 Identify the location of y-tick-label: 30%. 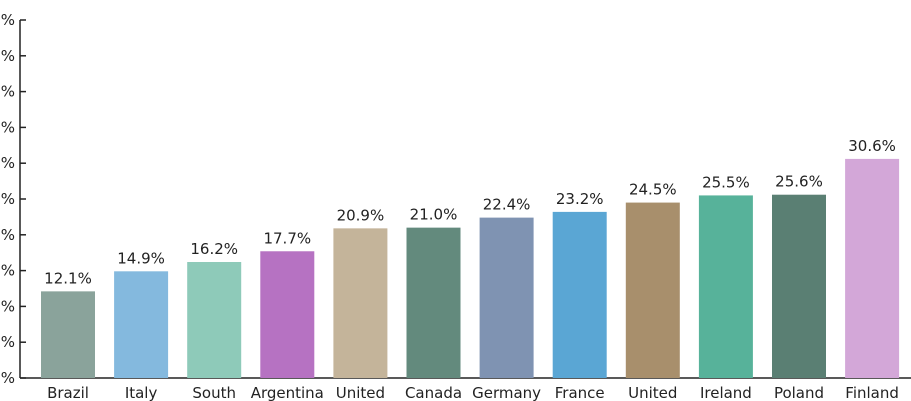
(7, 163).